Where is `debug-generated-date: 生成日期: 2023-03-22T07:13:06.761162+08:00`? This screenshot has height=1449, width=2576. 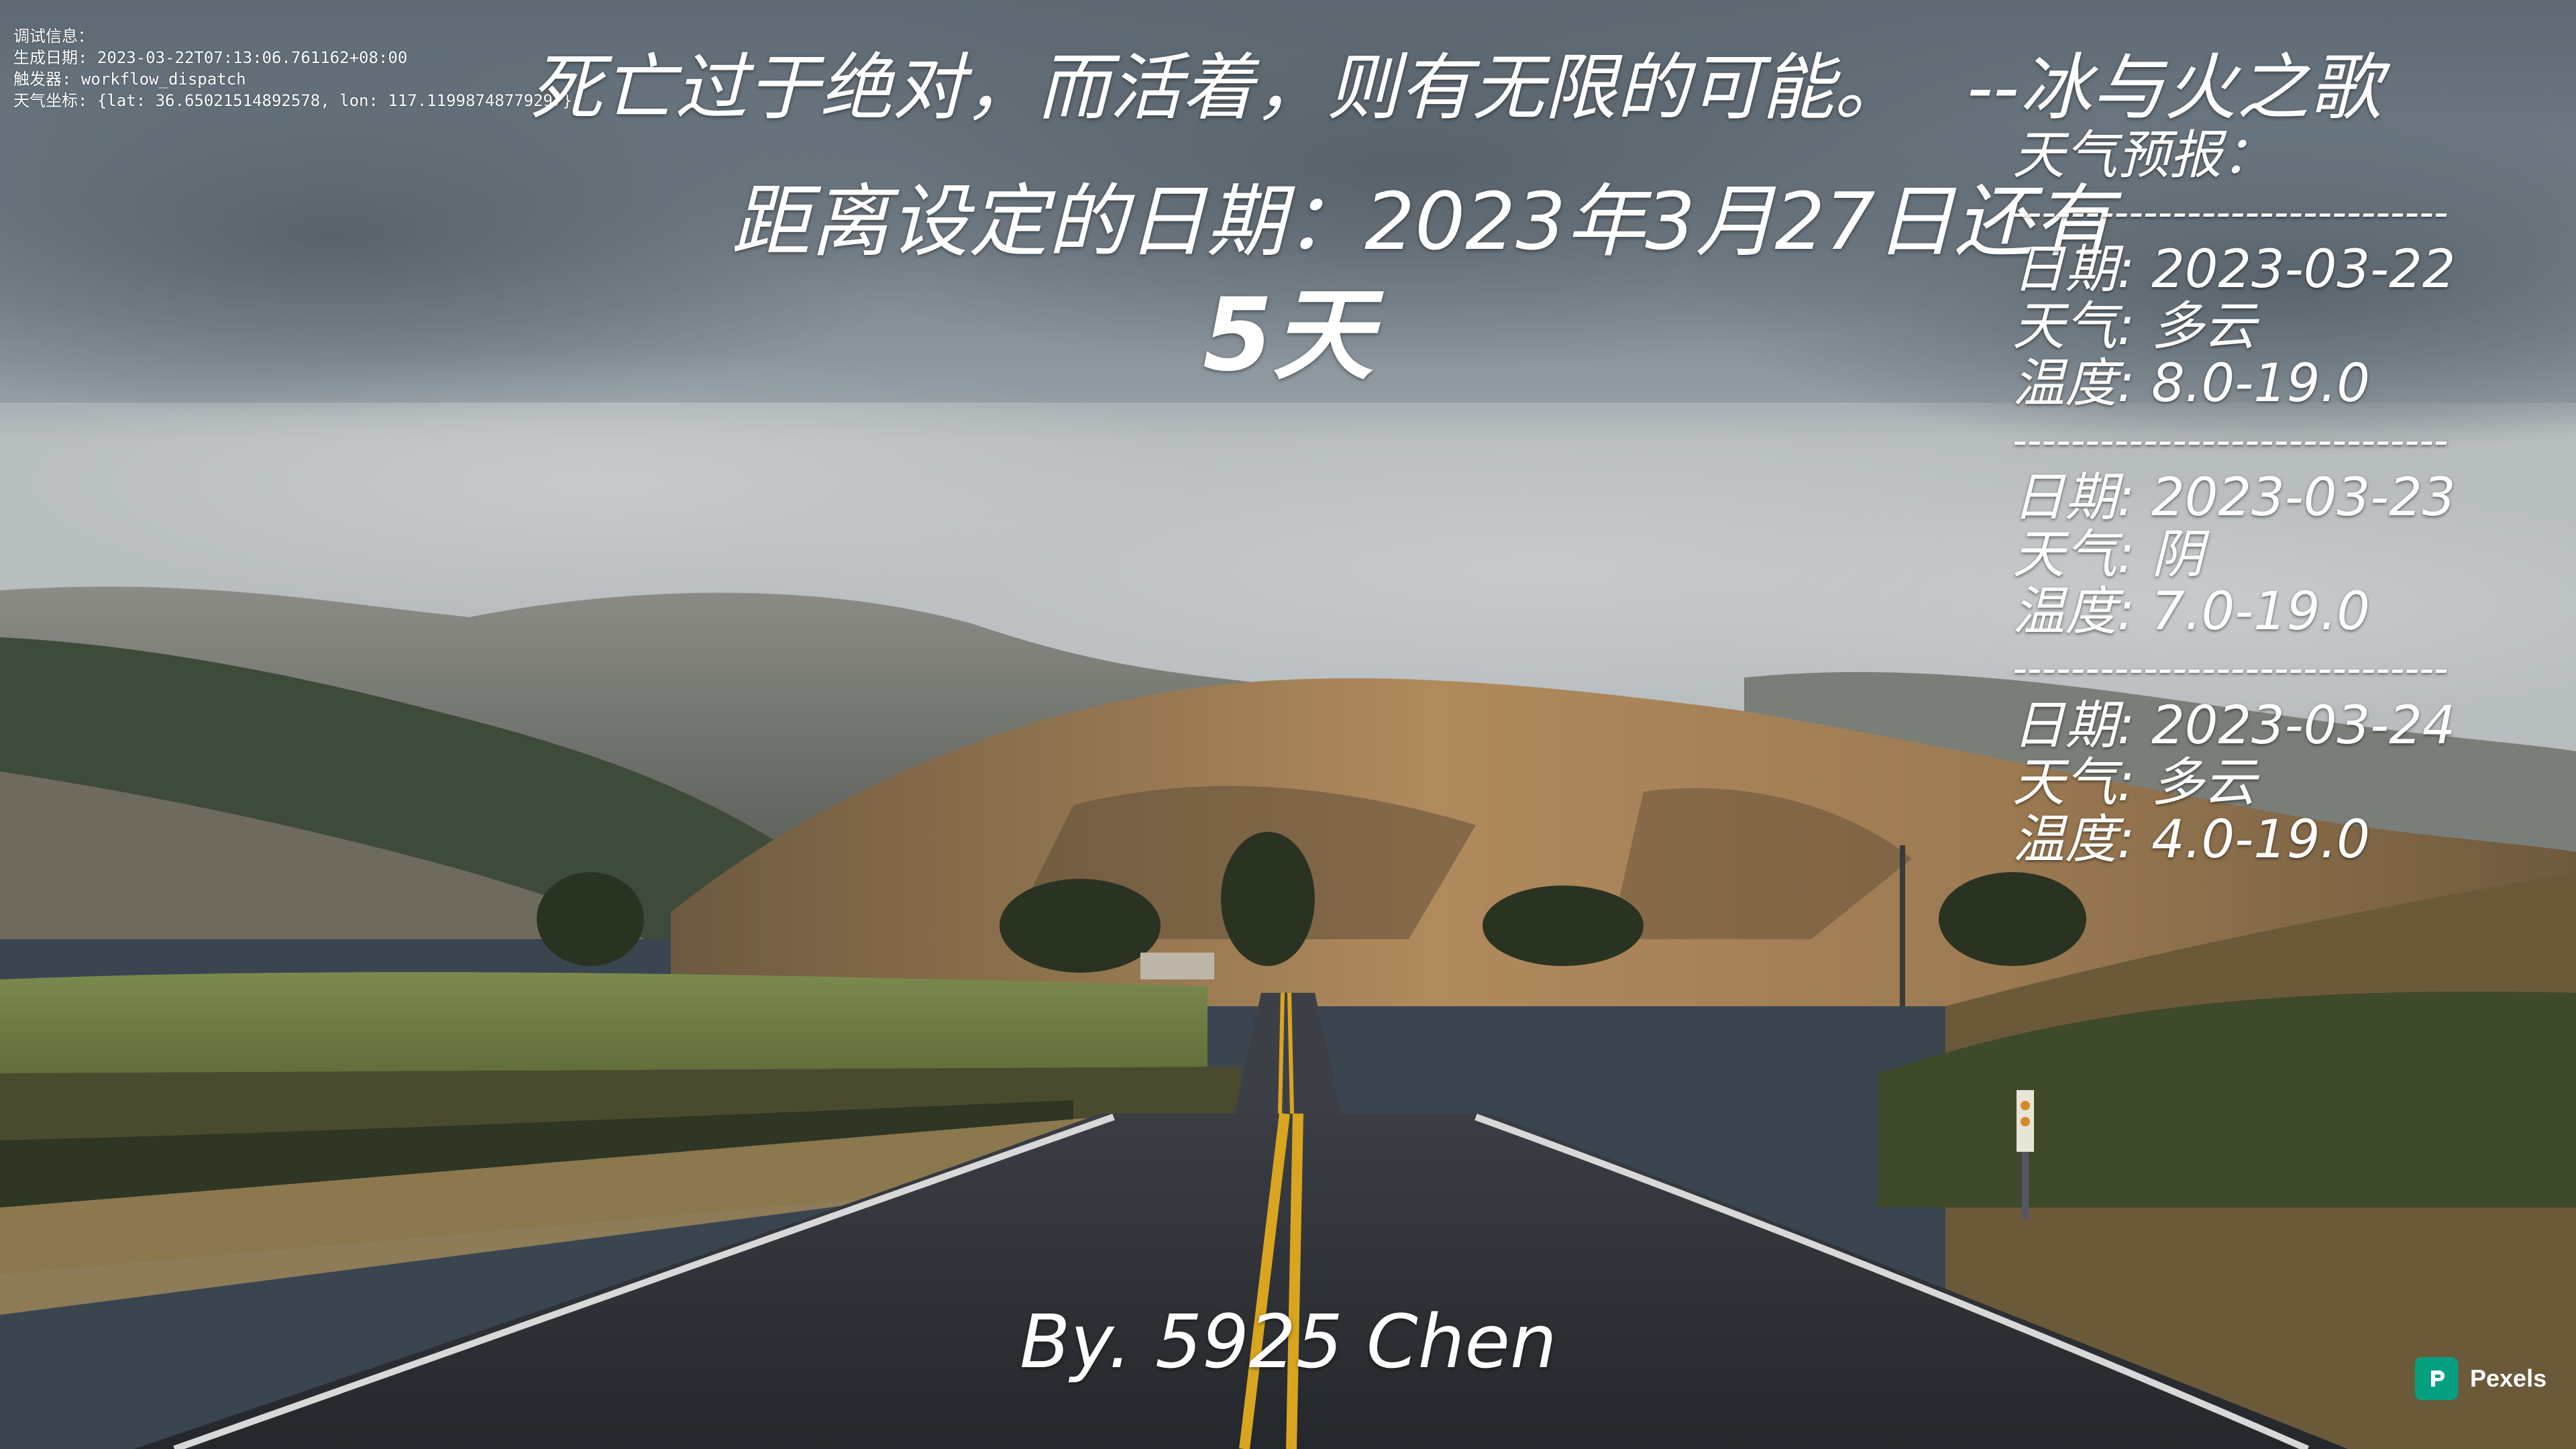
debug-generated-date: 生成日期: 2023-03-22T07:13:06.761162+08:00 is located at coordinates (210, 57).